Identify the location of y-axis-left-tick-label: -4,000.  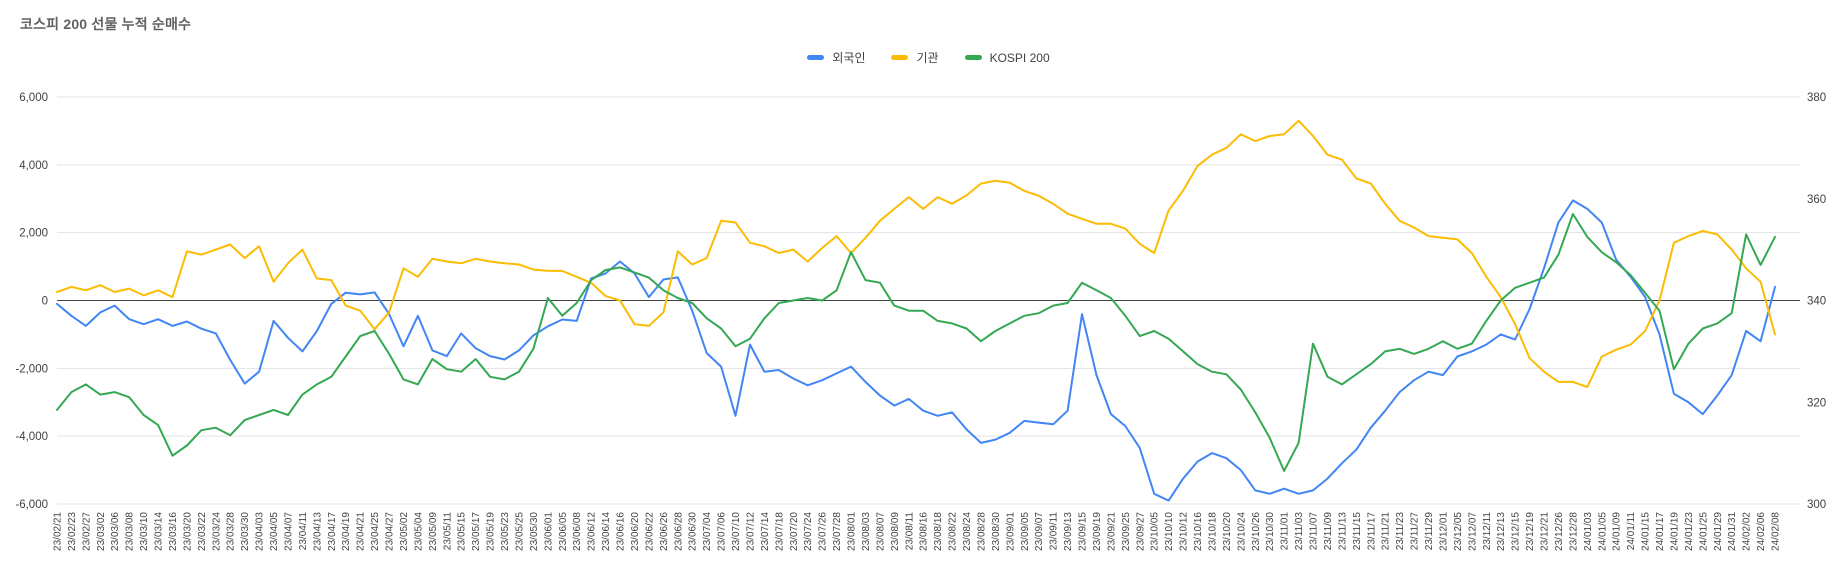
(31, 437).